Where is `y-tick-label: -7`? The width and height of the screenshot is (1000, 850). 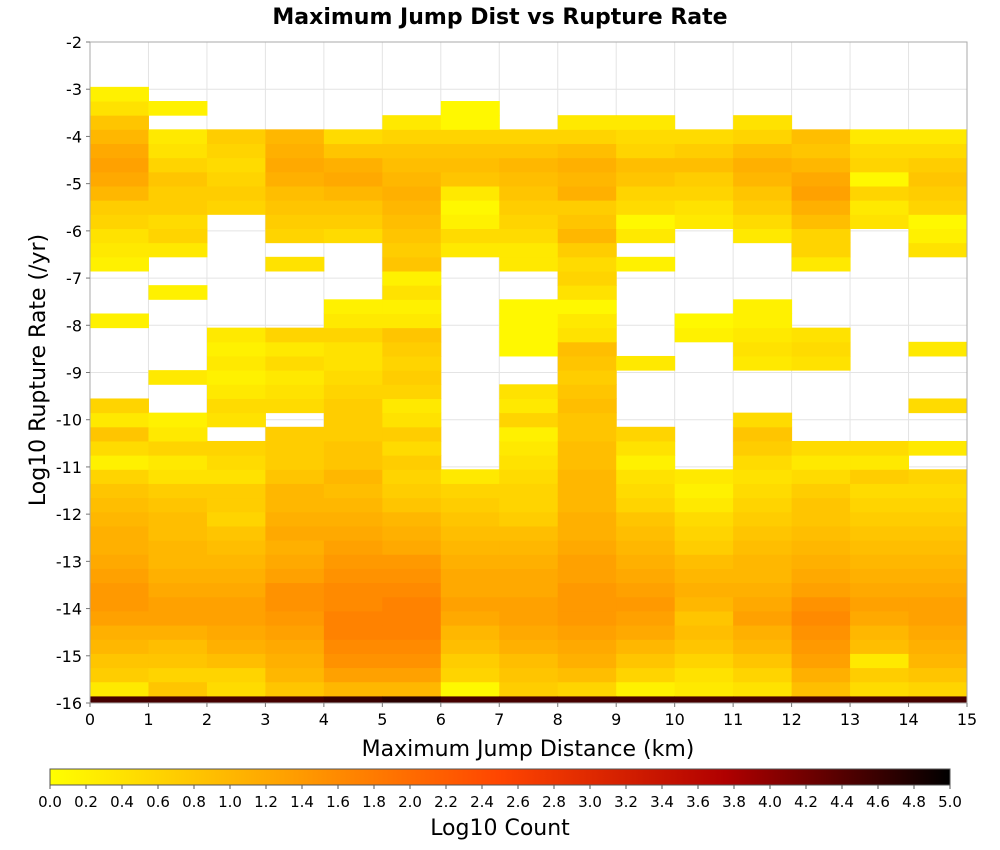
y-tick-label: -7 is located at coordinates (74, 278).